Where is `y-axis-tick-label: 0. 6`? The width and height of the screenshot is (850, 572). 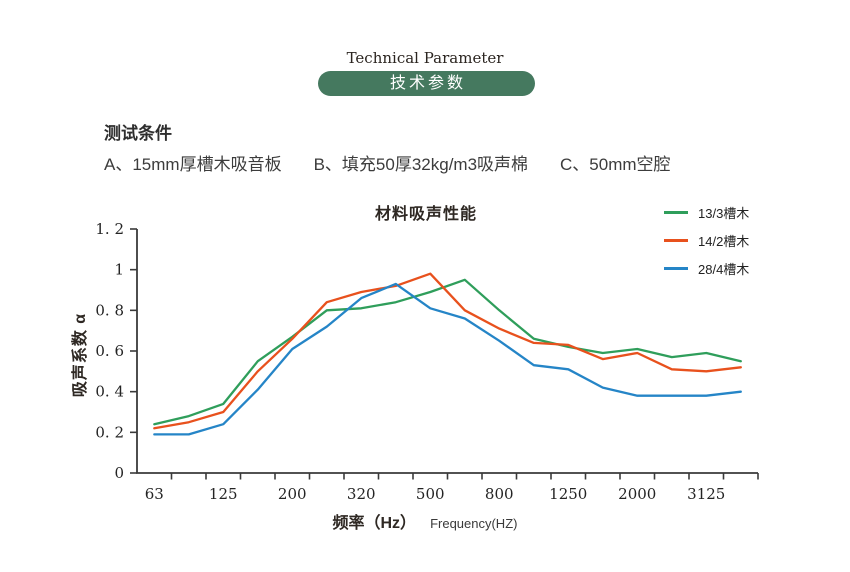
y-axis-tick-label: 0. 6 is located at coordinates (109, 351).